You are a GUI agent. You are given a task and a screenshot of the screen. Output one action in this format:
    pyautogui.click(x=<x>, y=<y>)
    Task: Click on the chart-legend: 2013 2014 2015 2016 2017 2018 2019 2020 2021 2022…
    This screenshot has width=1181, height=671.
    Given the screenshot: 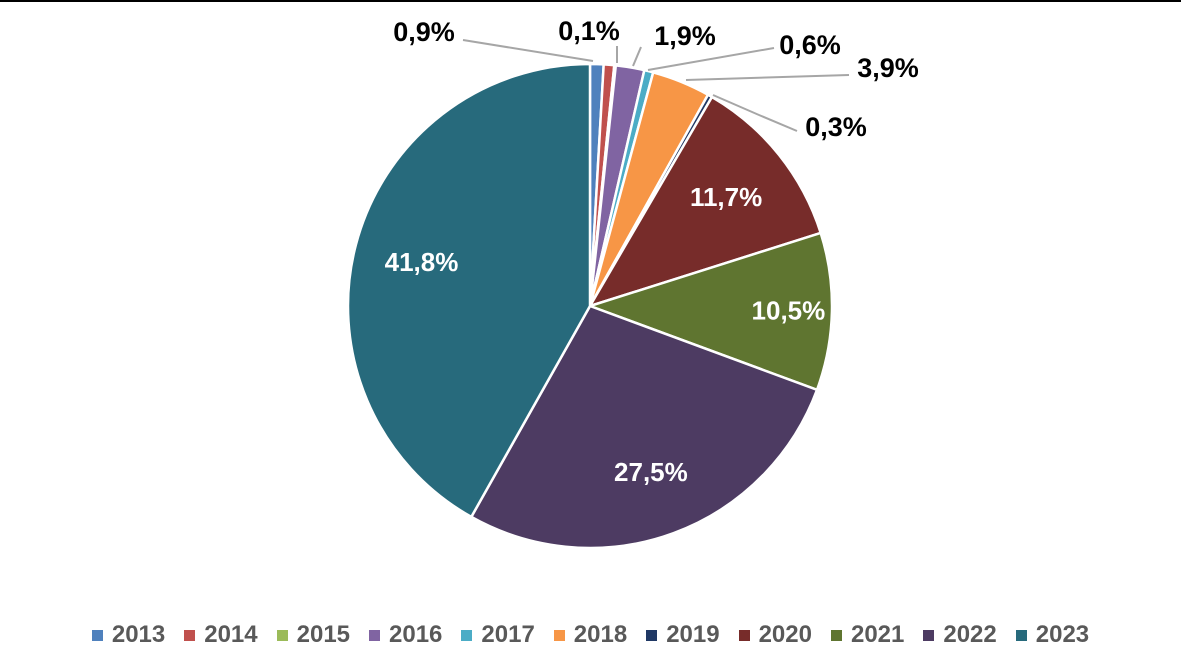 What is the action you would take?
    pyautogui.click(x=590, y=635)
    